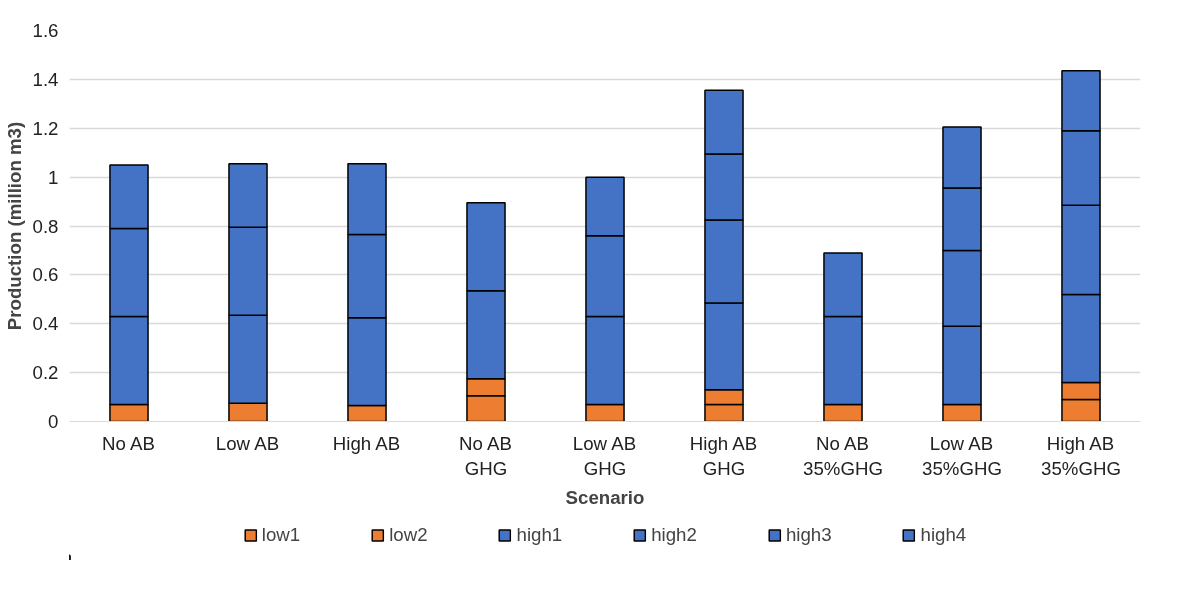  What do you see at coordinates (366, 443) in the screenshot?
I see `x-tick-label: High AB` at bounding box center [366, 443].